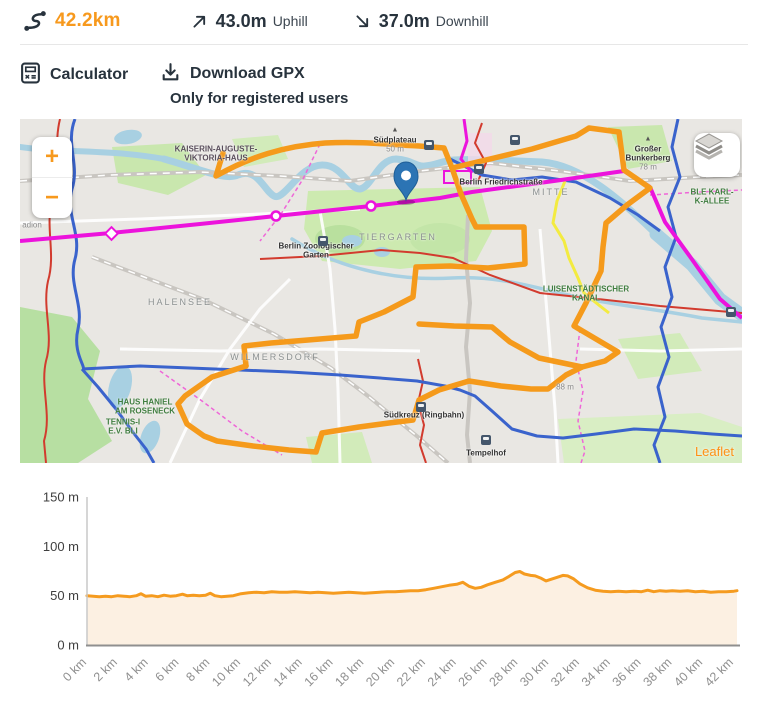 This screenshot has height=707, width=768. What do you see at coordinates (89, 74) in the screenshot?
I see `calculator-label: Calculator` at bounding box center [89, 74].